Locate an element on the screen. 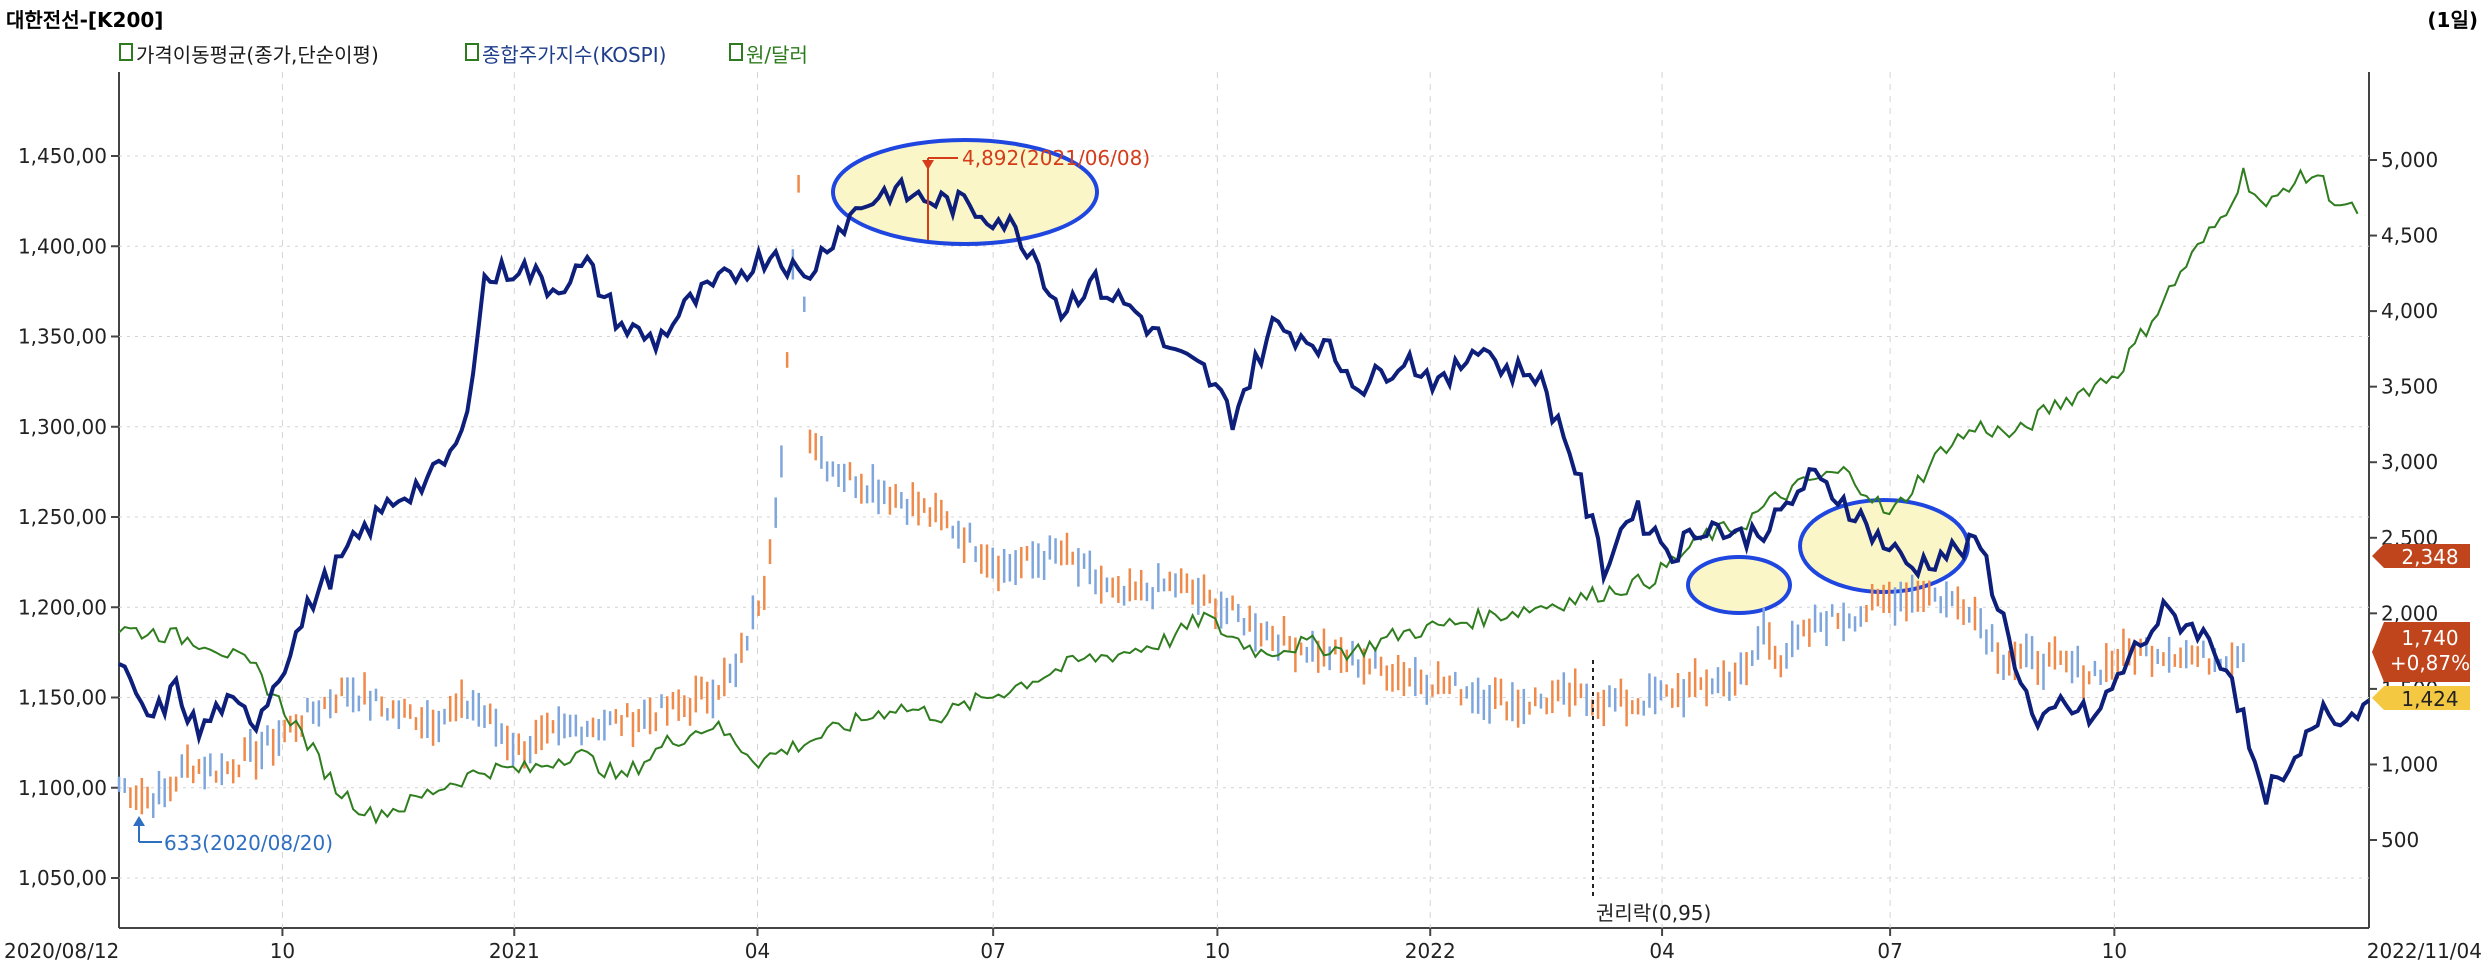 The height and width of the screenshot is (974, 2486). highlight-ellipse-peak is located at coordinates (965, 192).